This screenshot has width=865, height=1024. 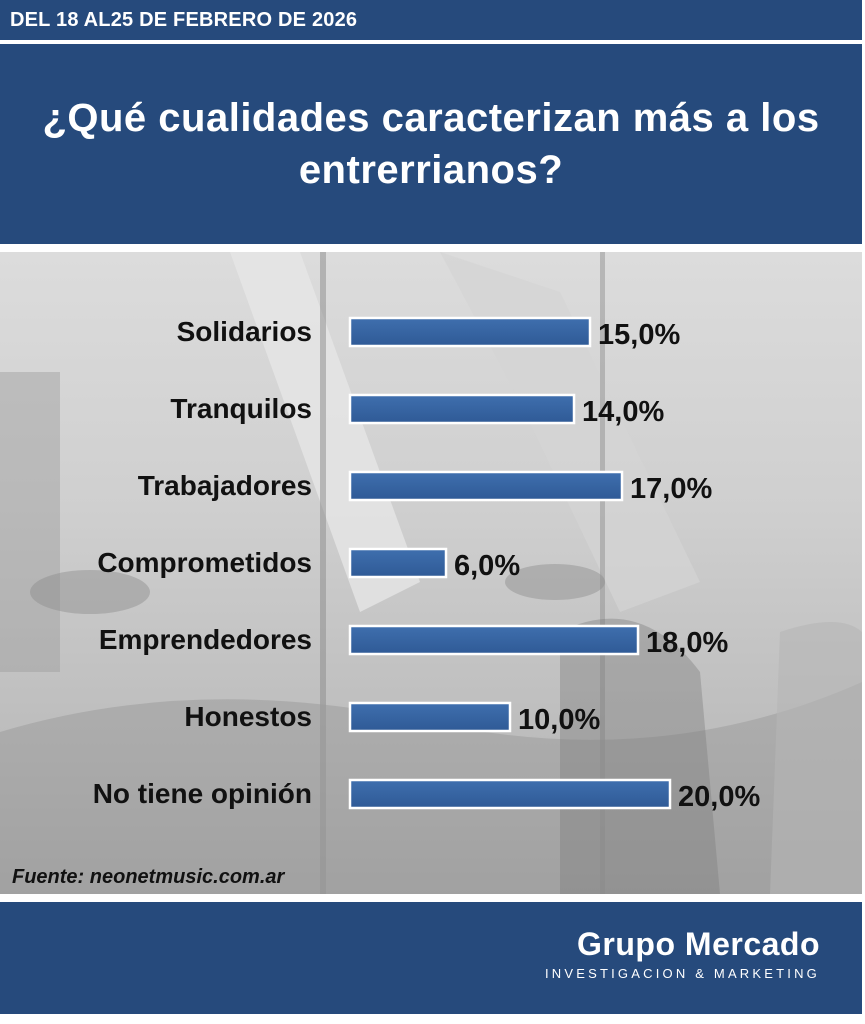 I want to click on category-label-honestos: Honestos, so click(x=248, y=716).